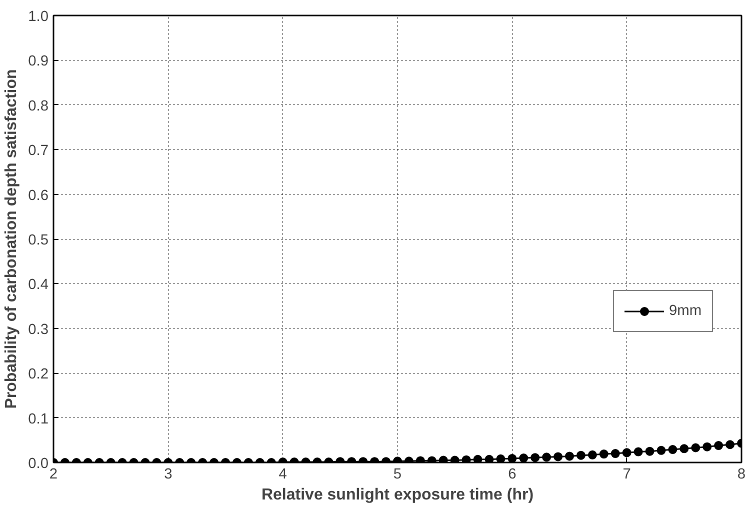 The width and height of the screenshot is (751, 506). I want to click on x-tick-label: 3, so click(168, 474).